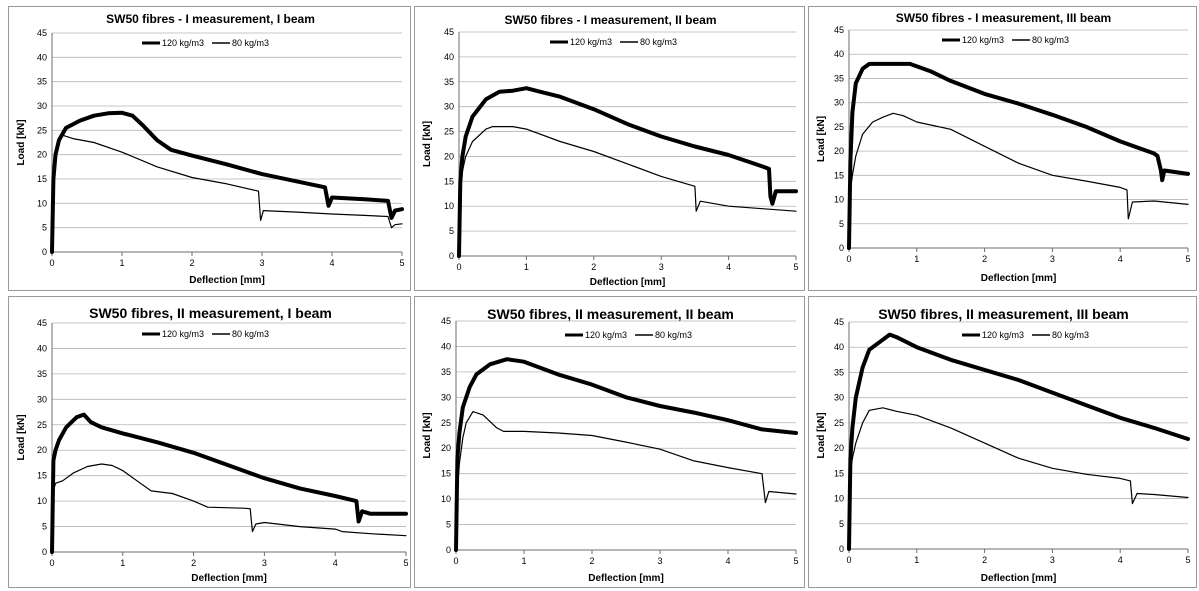 The image size is (1199, 591). I want to click on chart-title: SW50 fibres - I measurement, II beam, so click(610, 20).